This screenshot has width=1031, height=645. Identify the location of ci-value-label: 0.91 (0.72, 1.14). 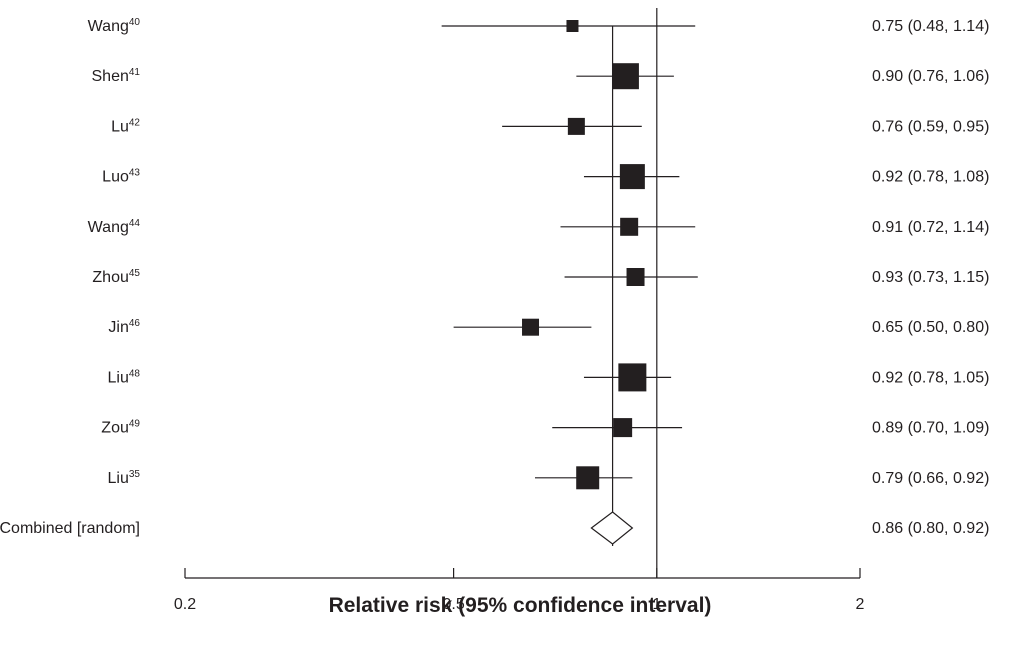
(930, 227).